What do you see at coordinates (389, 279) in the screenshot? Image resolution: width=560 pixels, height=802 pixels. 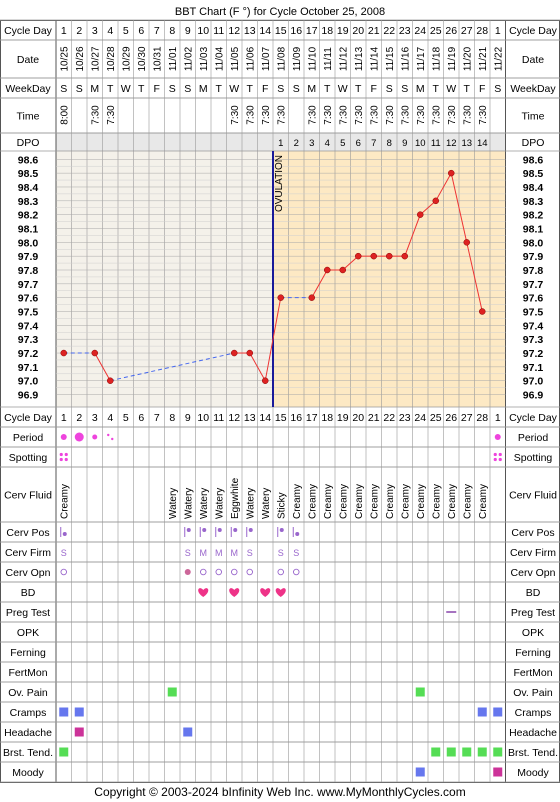 I see `post-ovulation-bg` at bounding box center [389, 279].